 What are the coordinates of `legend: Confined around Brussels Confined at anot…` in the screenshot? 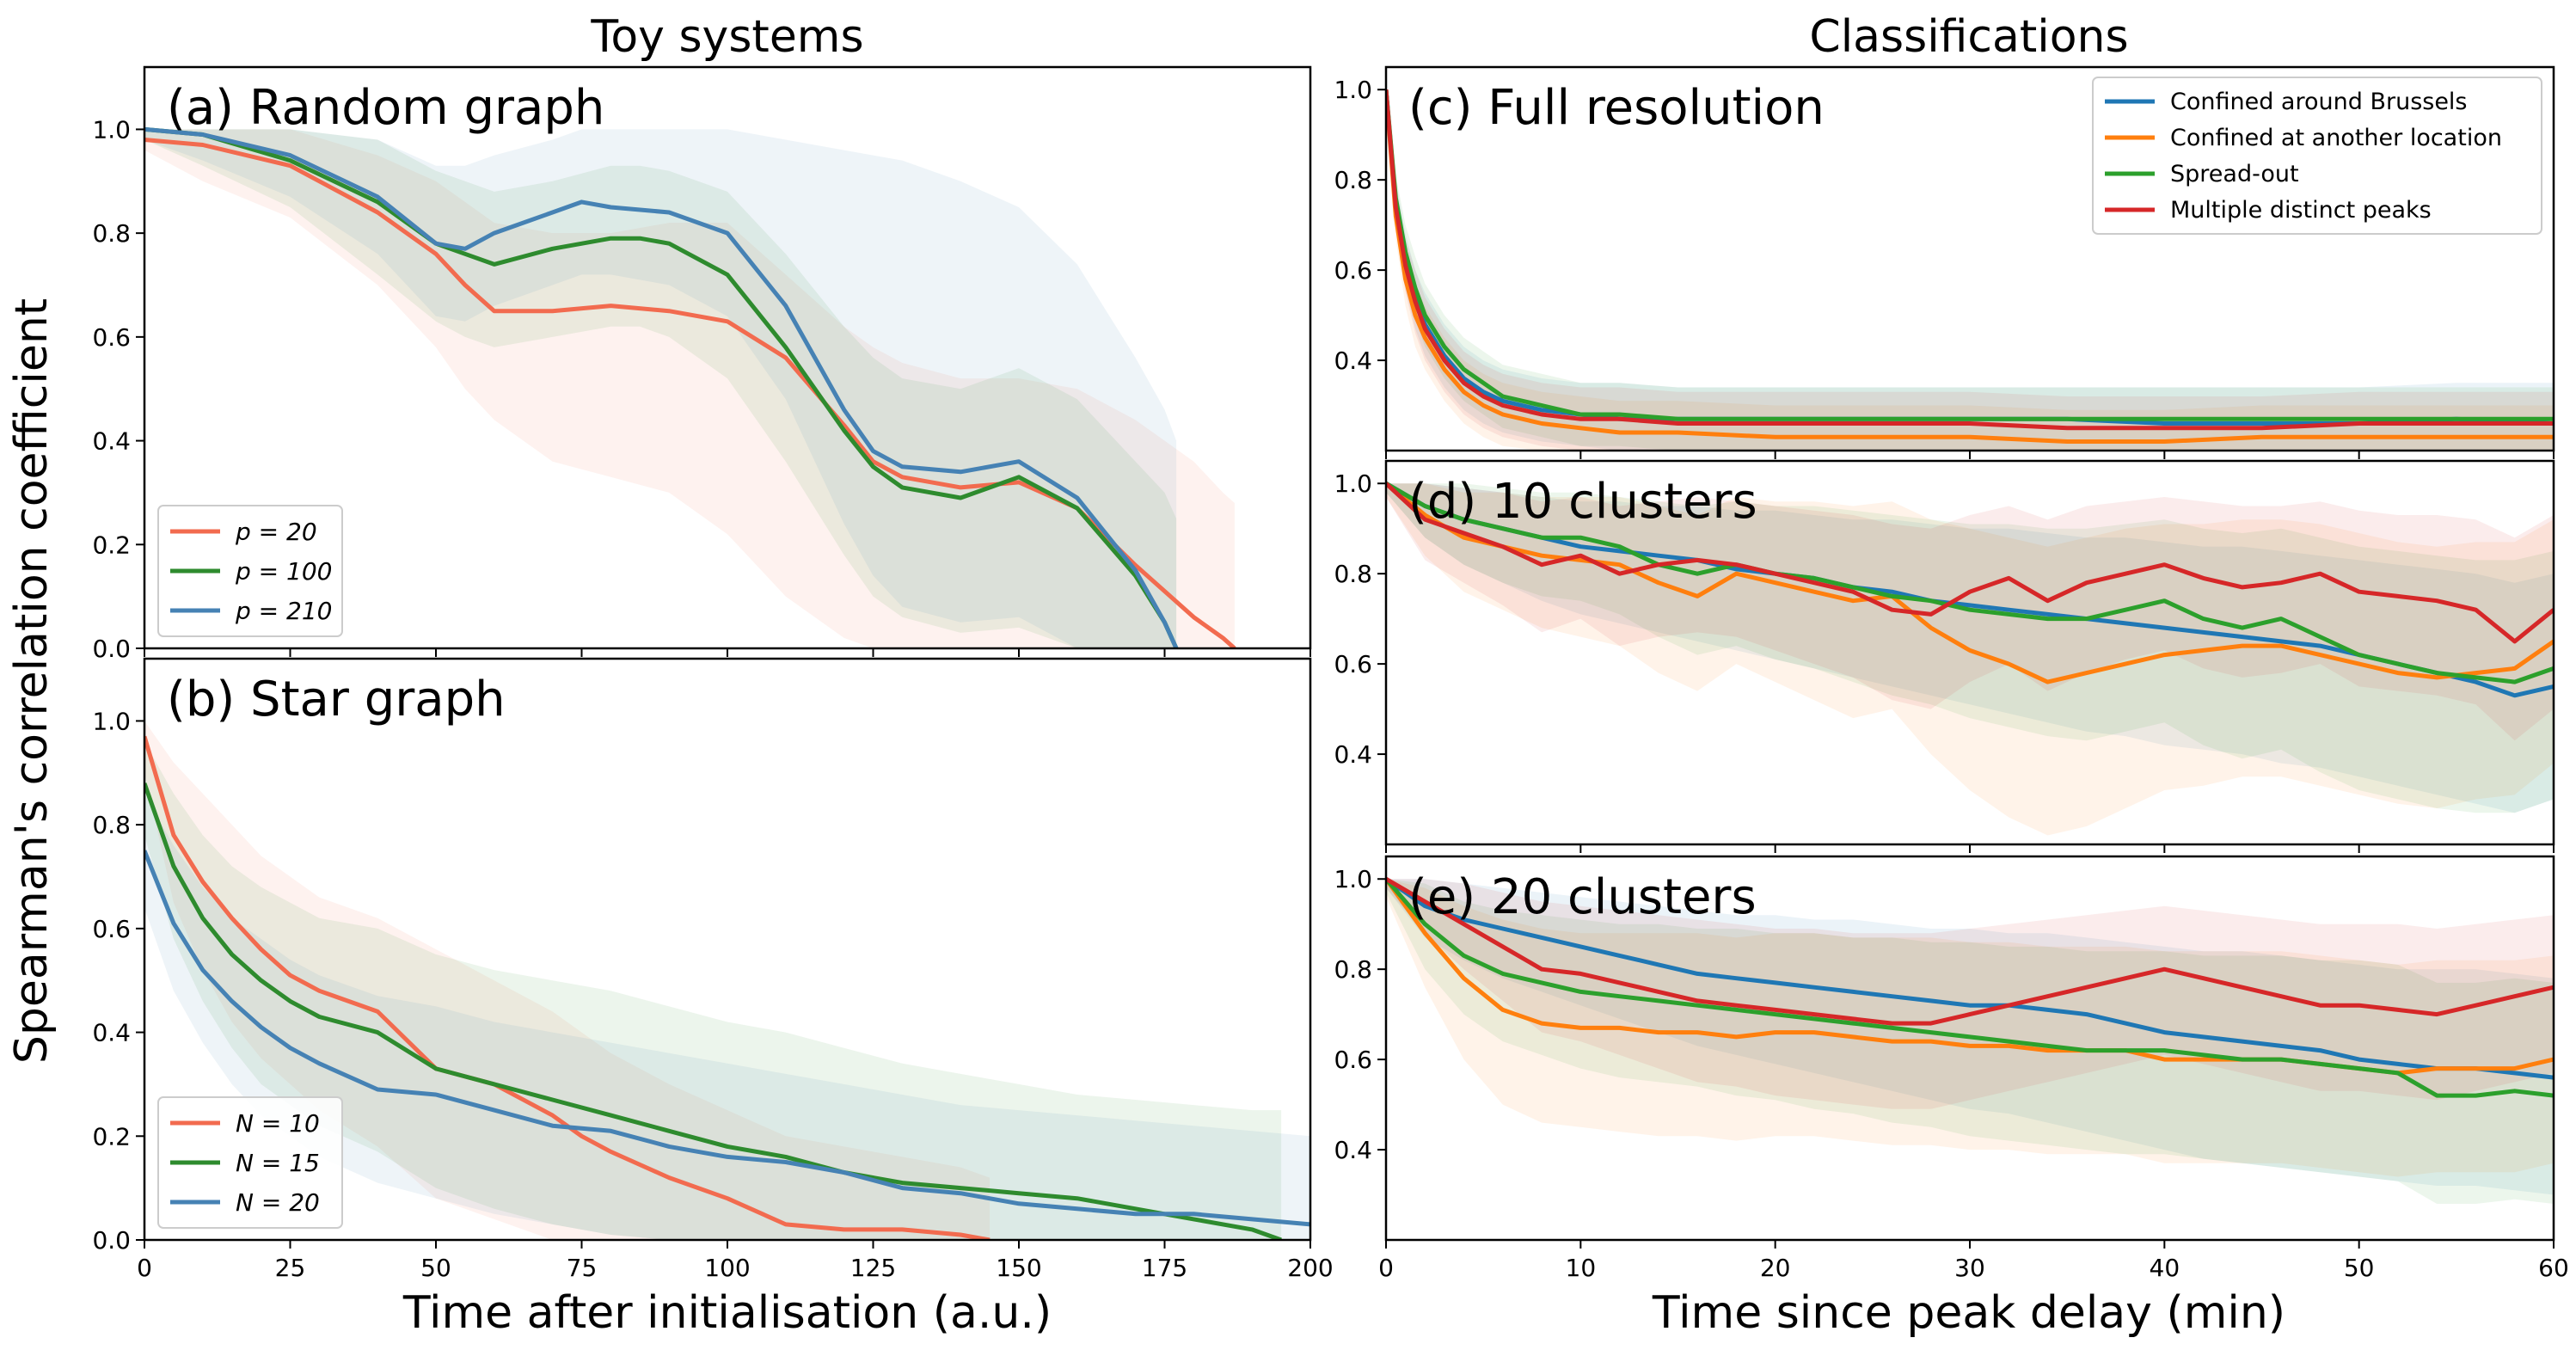 It's located at (2317, 156).